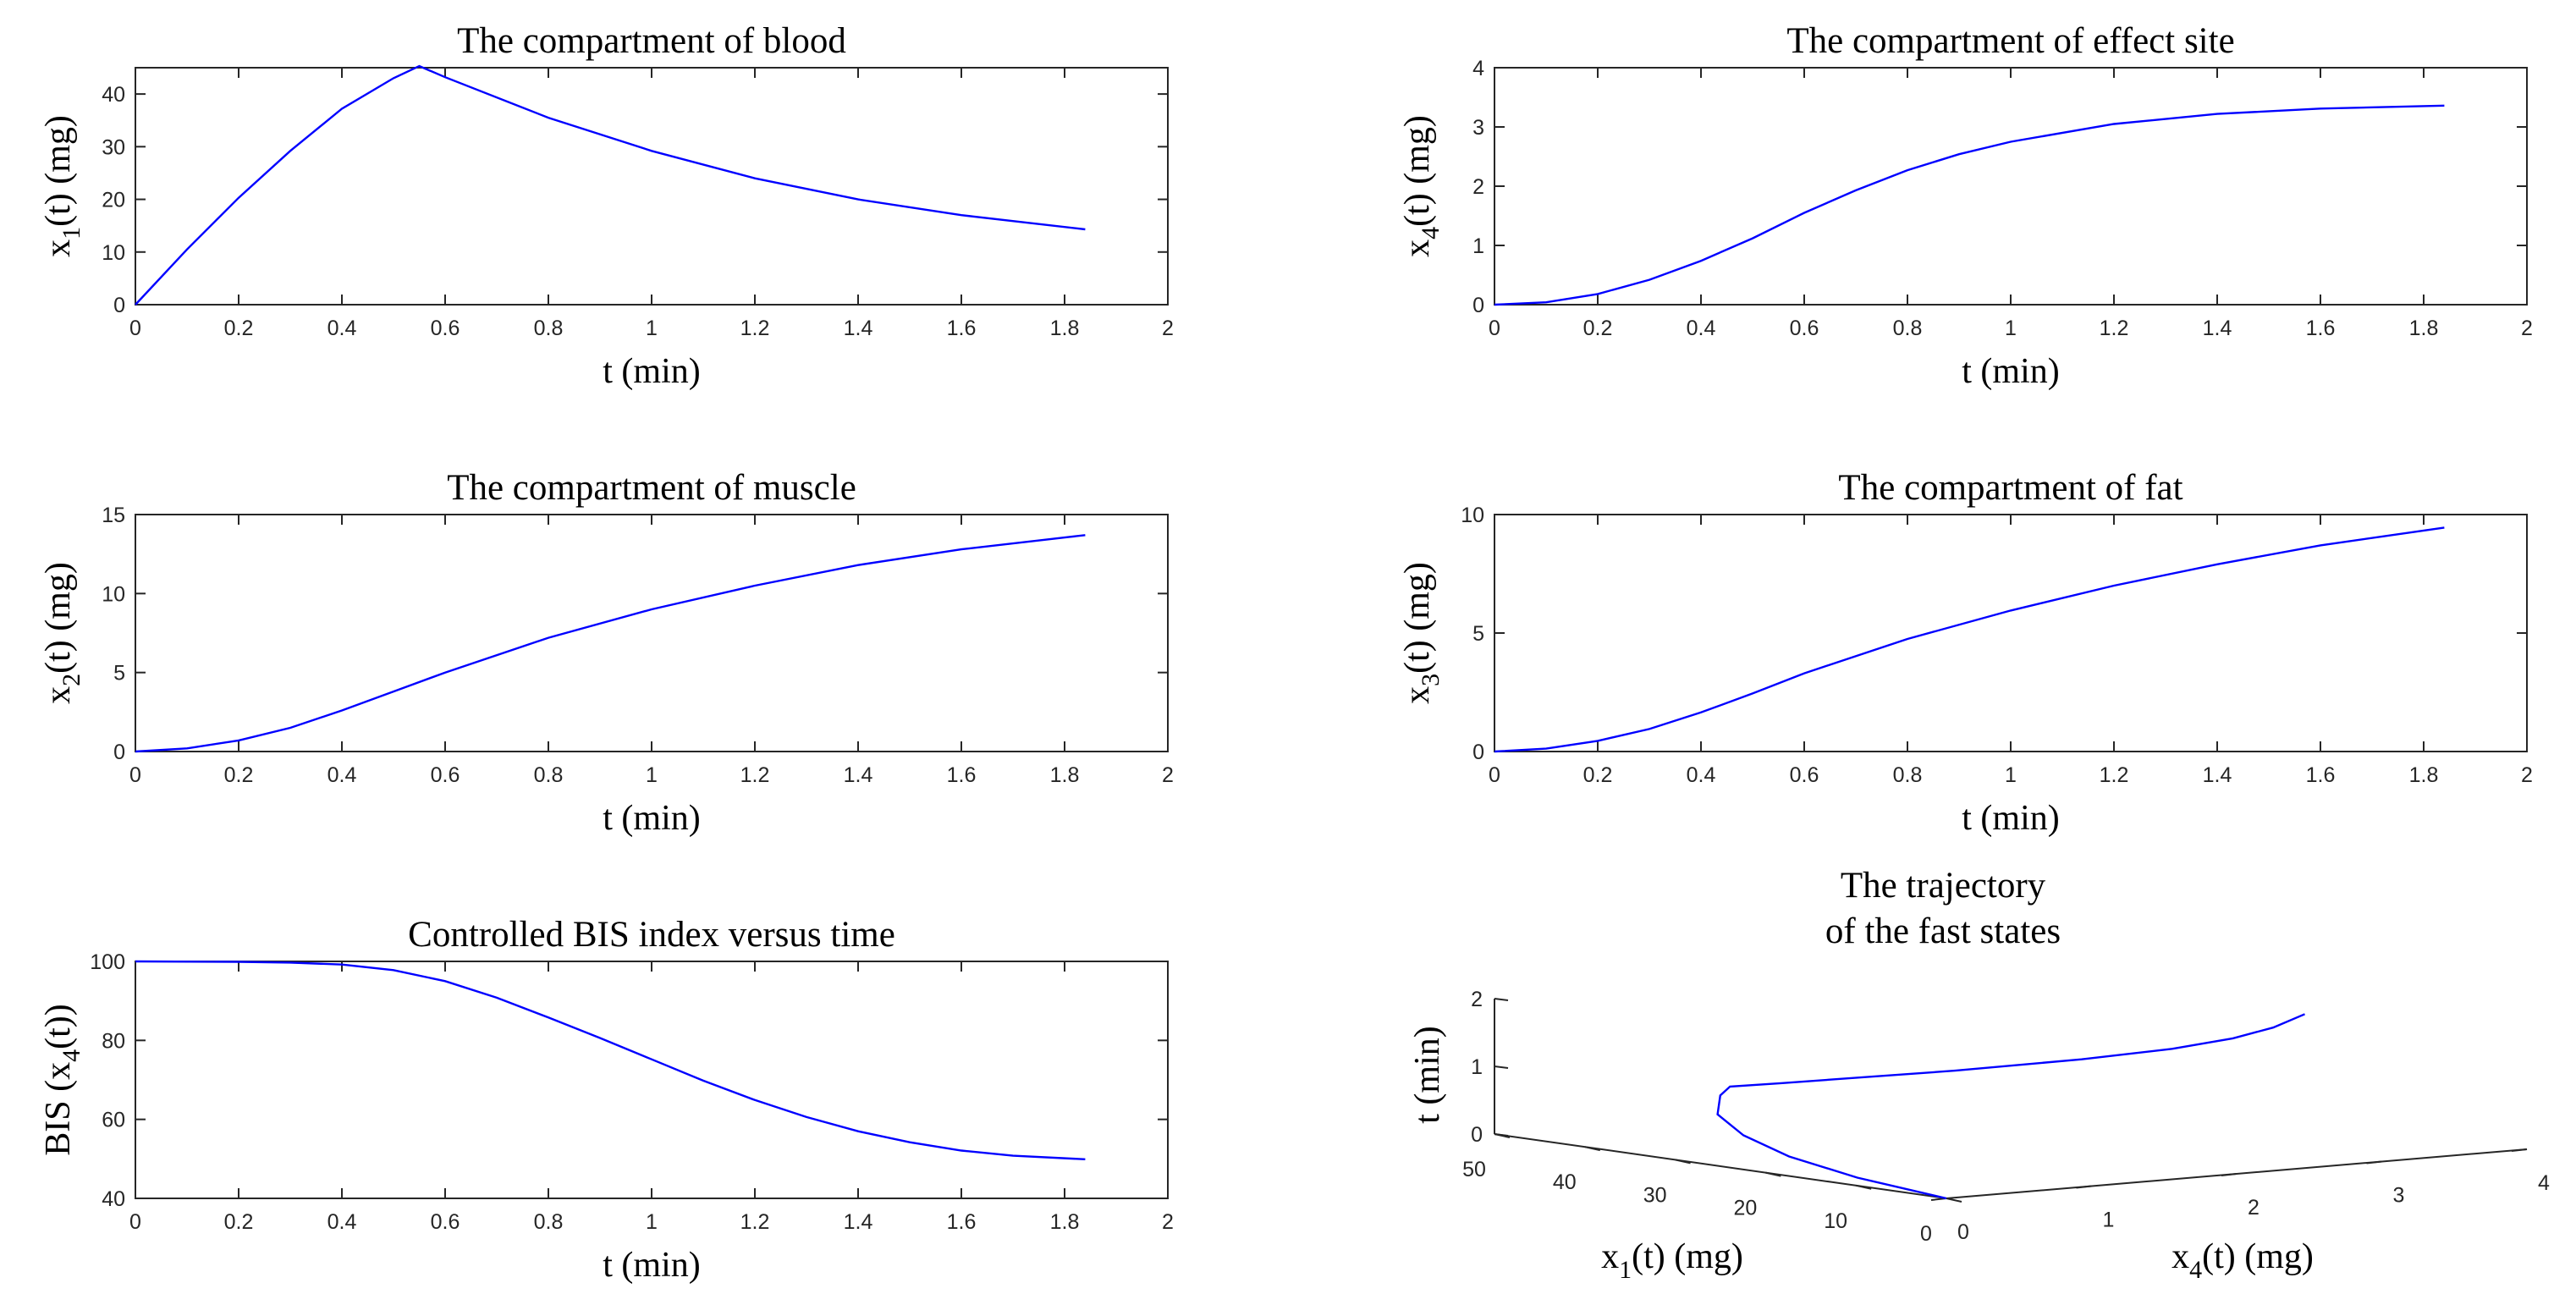 This screenshot has height=1305, width=2576. I want to click on x1-tick-label: 0, so click(1926, 1234).